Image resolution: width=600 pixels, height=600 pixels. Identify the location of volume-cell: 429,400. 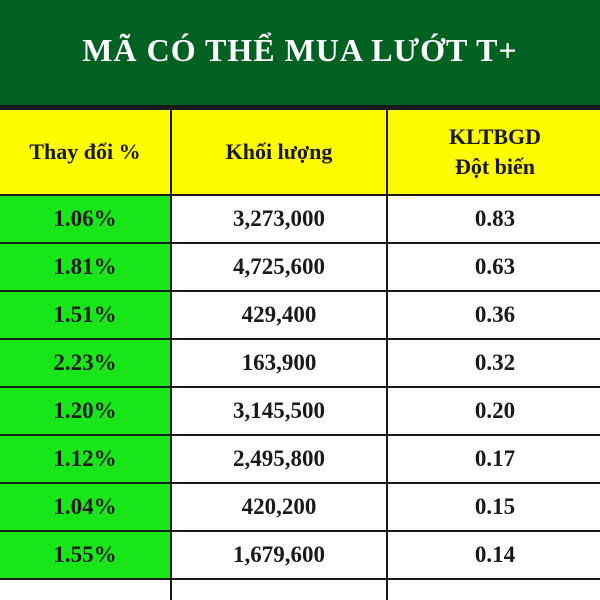
(279, 315).